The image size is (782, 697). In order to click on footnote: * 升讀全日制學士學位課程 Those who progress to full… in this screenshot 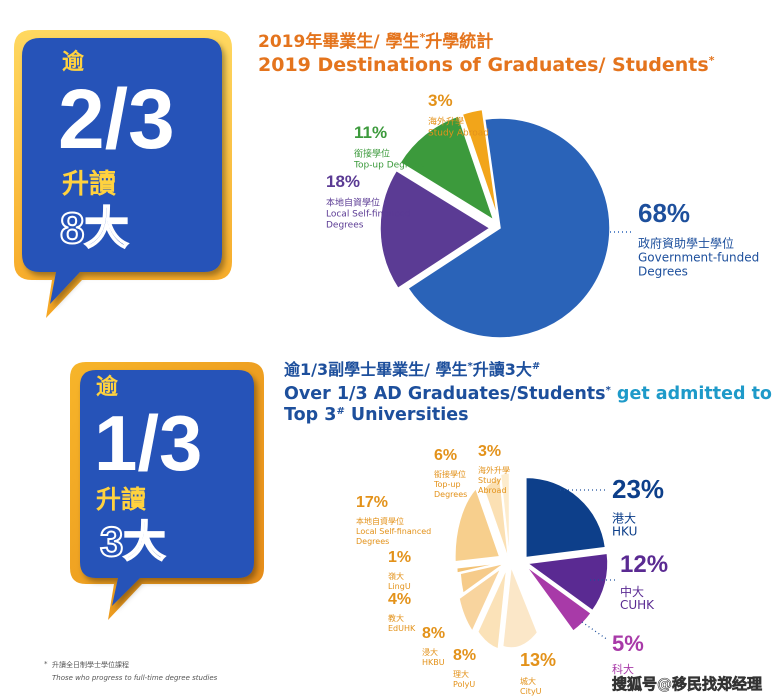, I will do `click(131, 671)`.